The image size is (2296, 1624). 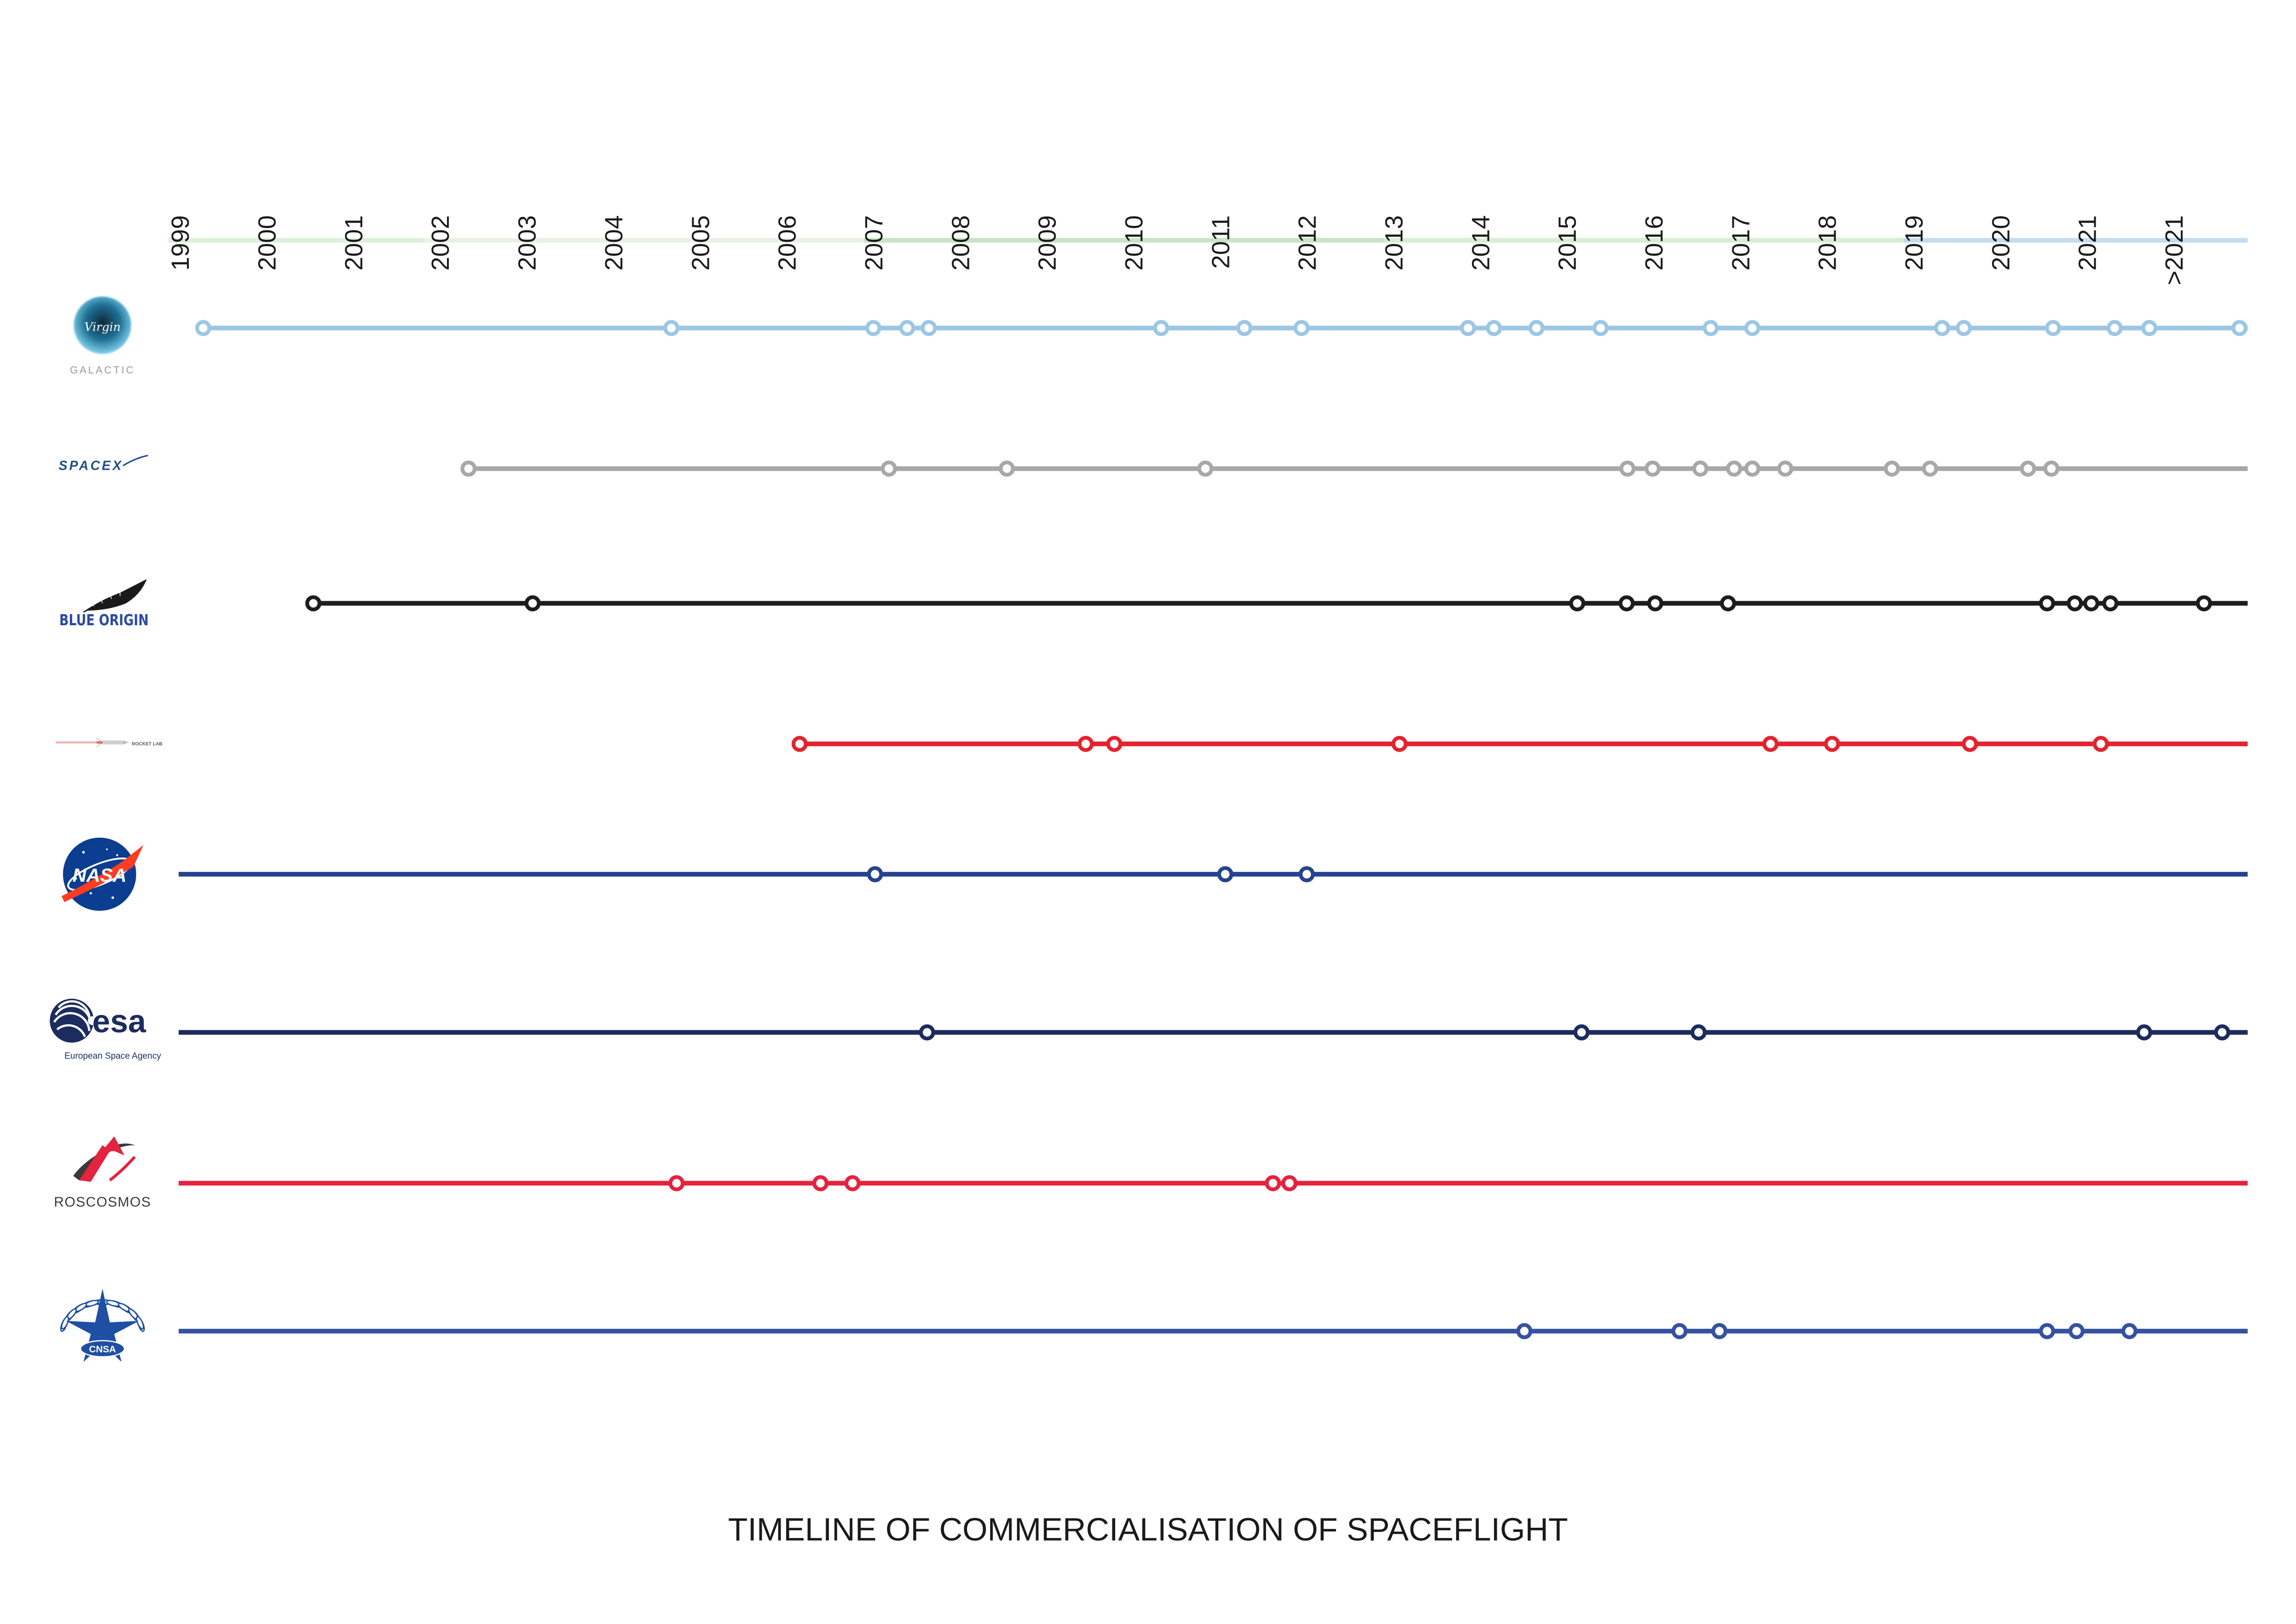 I want to click on series-row-blue-origin, so click(x=1277, y=603).